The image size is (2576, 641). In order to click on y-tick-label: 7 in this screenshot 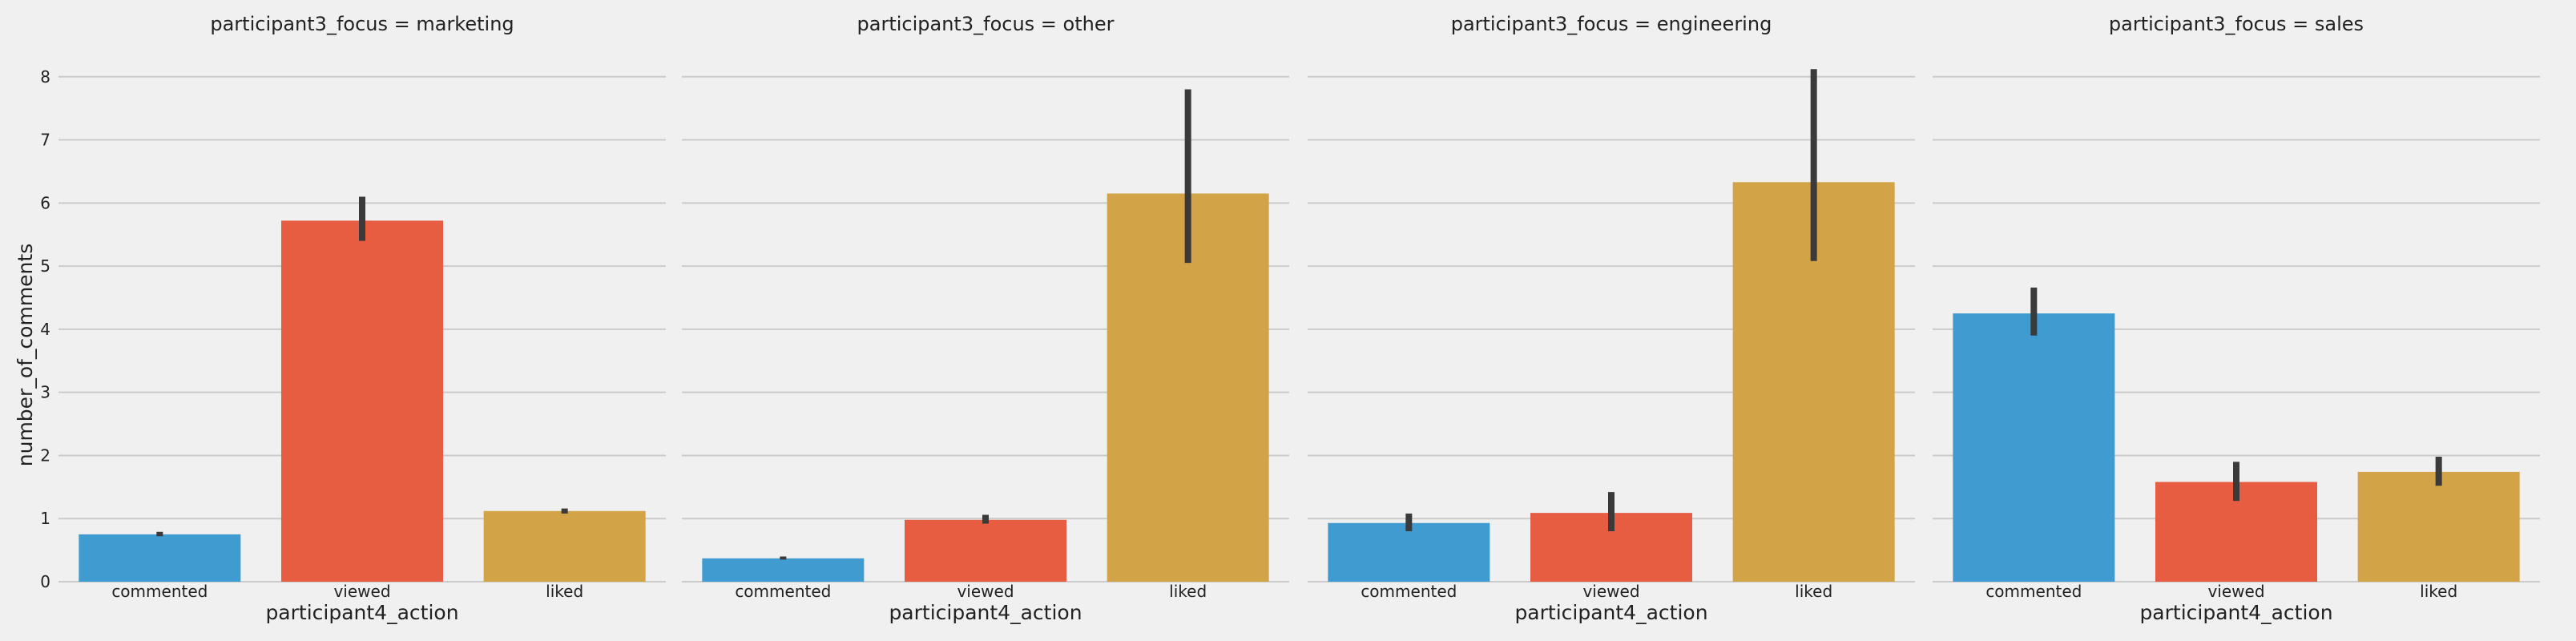, I will do `click(45, 141)`.